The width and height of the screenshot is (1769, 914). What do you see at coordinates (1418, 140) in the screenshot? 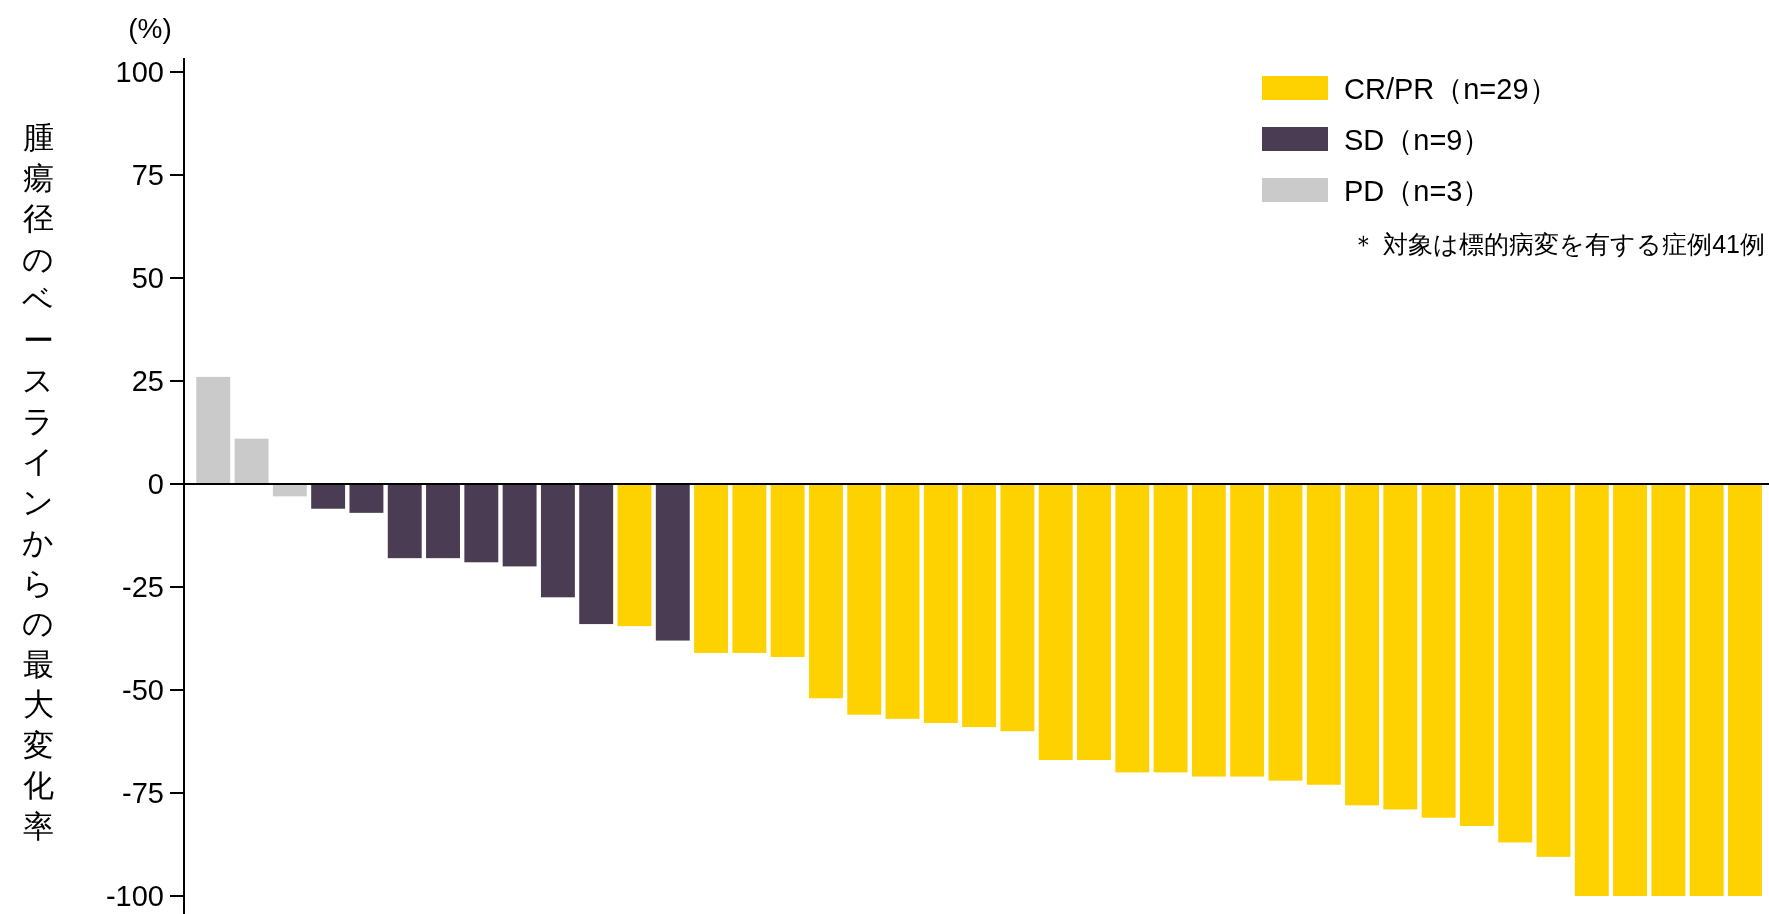
I see `legend-label: SD（n=9）` at bounding box center [1418, 140].